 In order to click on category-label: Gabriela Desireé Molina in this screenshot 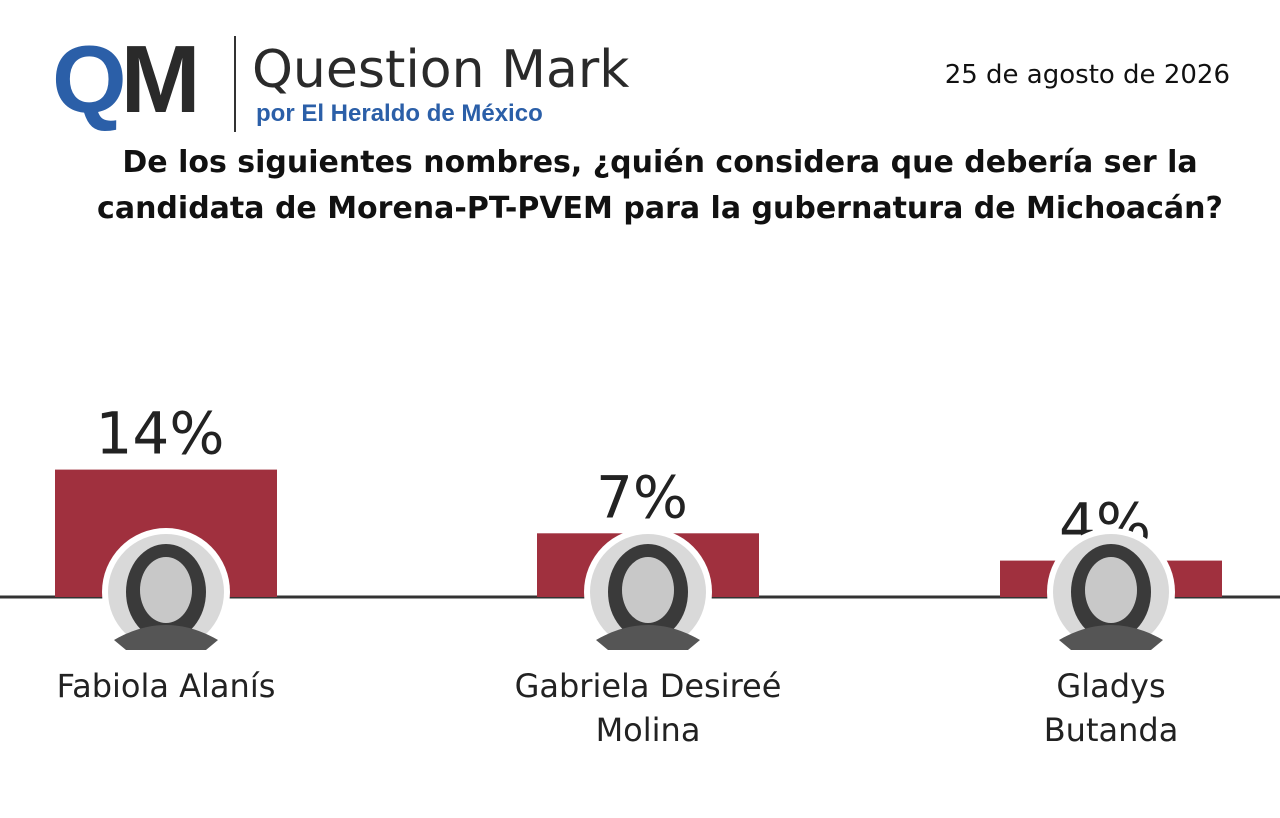, I will do `click(648, 708)`.